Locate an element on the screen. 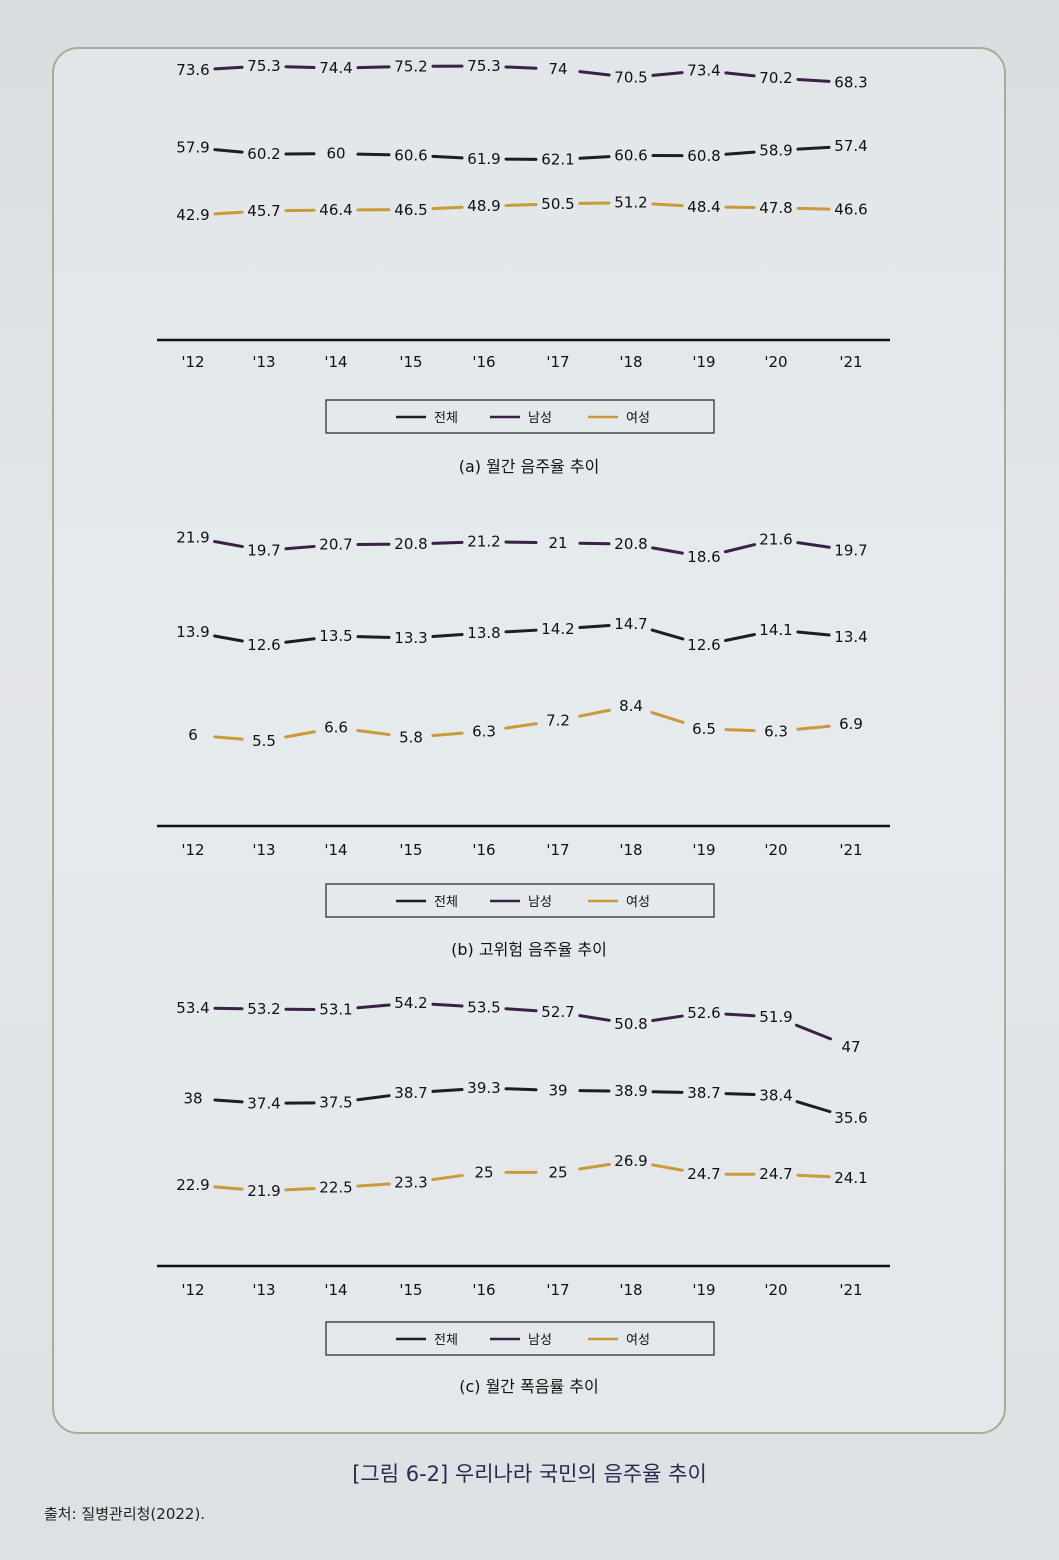 This screenshot has height=1560, width=1059. chart-1-total-data-label: 61.9 is located at coordinates (483, 159).